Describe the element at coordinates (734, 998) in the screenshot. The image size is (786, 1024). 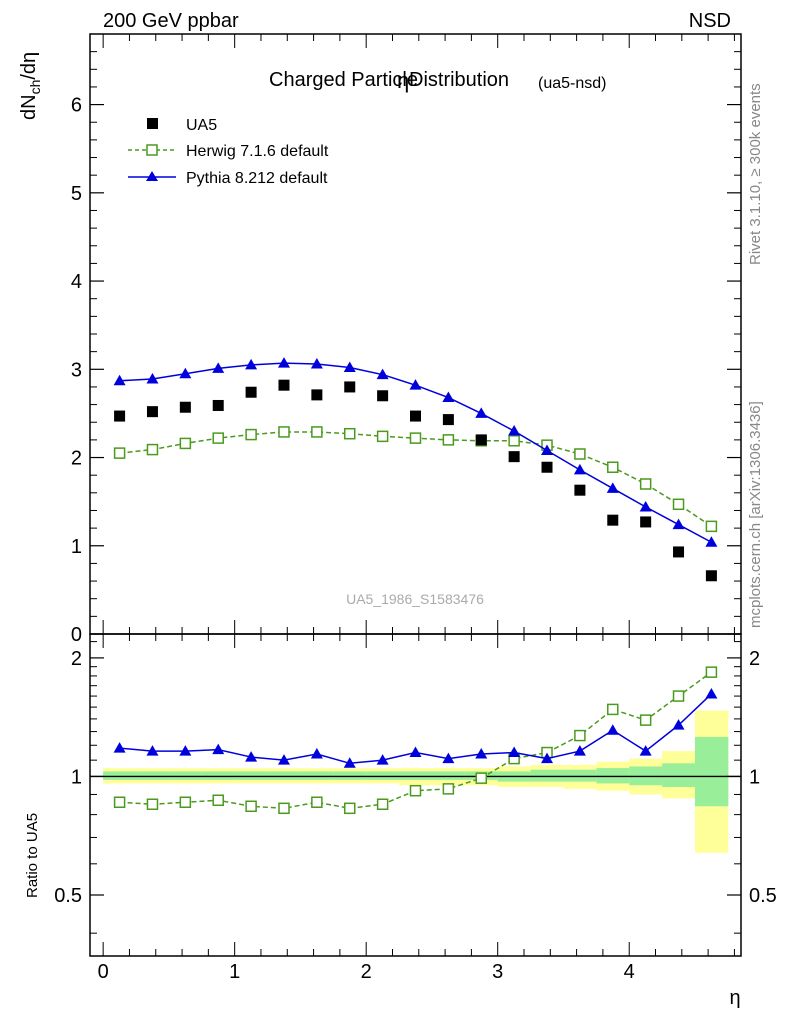
I see `x-axis-label: η` at that location.